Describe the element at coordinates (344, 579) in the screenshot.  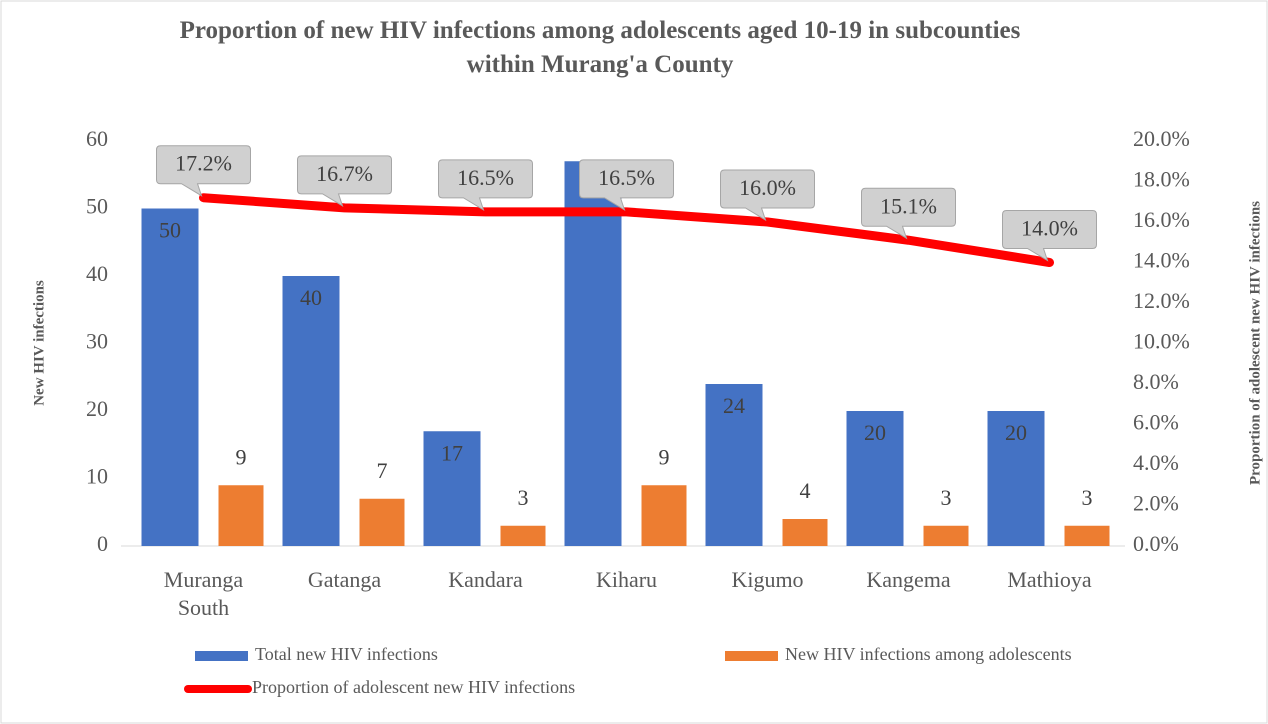
I see `x-tick-label: Gatanga` at that location.